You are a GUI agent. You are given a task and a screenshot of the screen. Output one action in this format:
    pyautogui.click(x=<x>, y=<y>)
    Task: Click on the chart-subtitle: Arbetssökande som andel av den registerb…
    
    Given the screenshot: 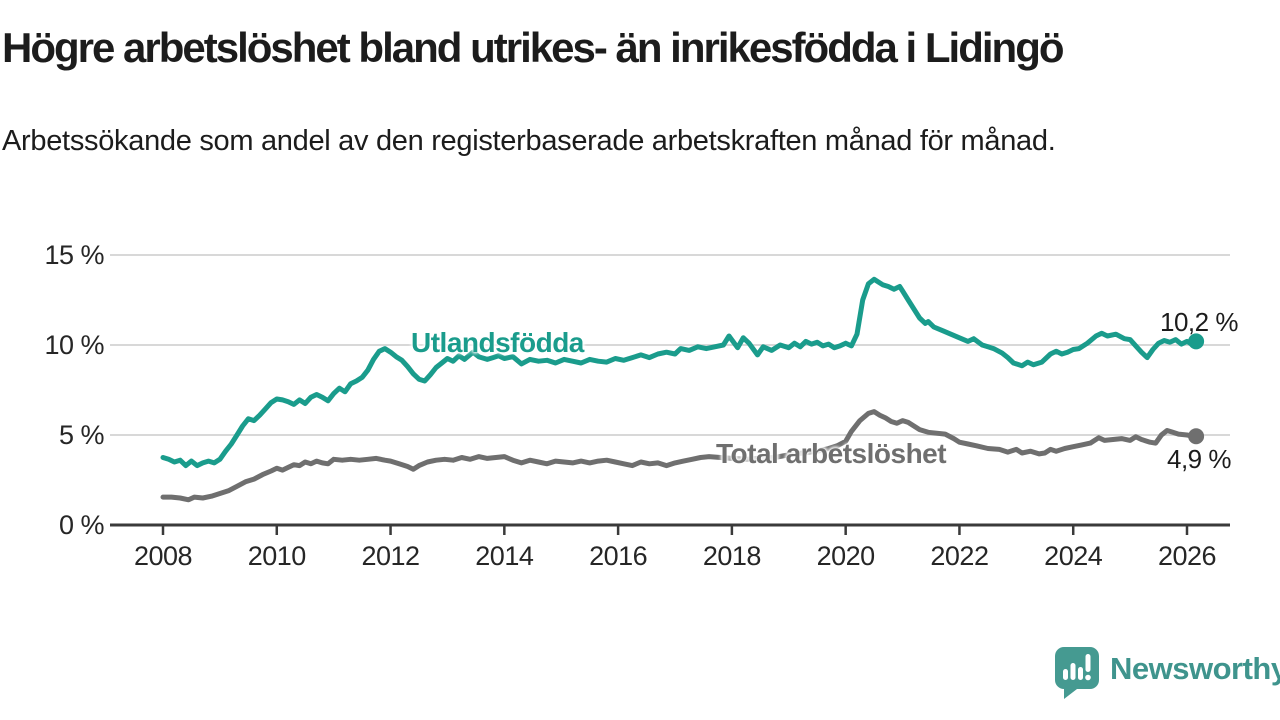 What is the action you would take?
    pyautogui.click(x=529, y=141)
    